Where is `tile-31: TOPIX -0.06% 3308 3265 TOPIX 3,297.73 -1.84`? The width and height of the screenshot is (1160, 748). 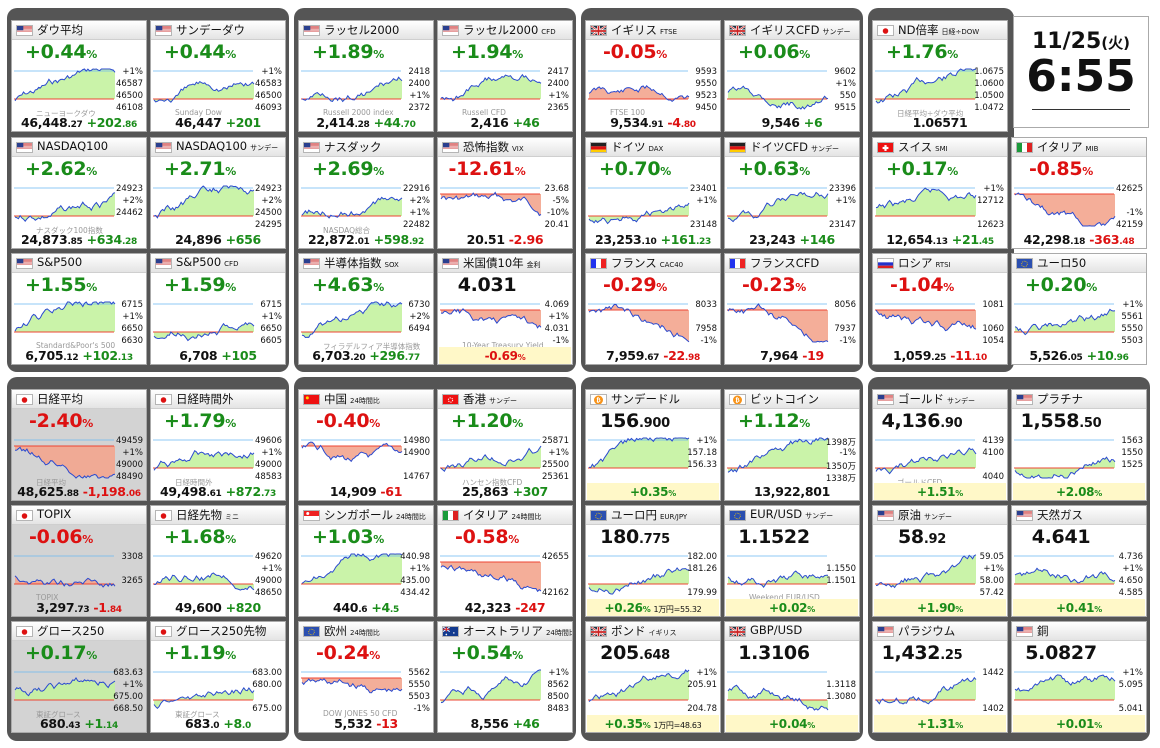 tile-31: TOPIX -0.06% 3308 3265 TOPIX 3,297.73 -1.84 is located at coordinates (79, 561).